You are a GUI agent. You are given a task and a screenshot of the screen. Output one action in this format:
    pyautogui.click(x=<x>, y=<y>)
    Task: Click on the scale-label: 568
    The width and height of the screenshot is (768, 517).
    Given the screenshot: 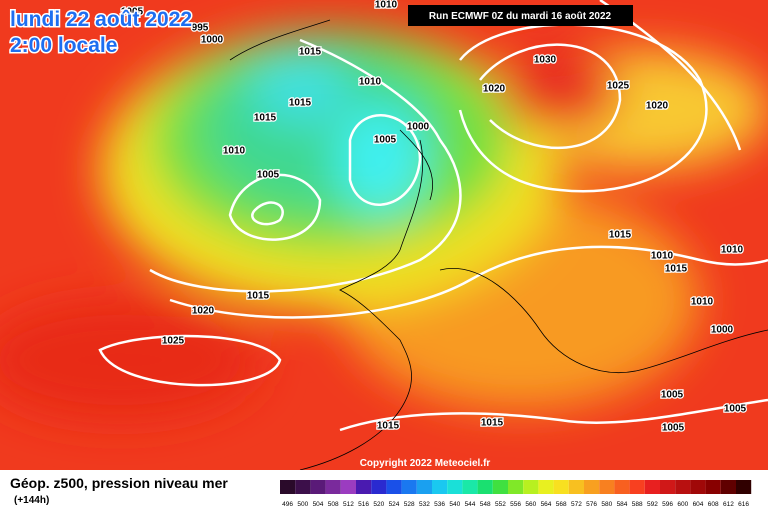 What is the action you would take?
    pyautogui.click(x=561, y=504)
    